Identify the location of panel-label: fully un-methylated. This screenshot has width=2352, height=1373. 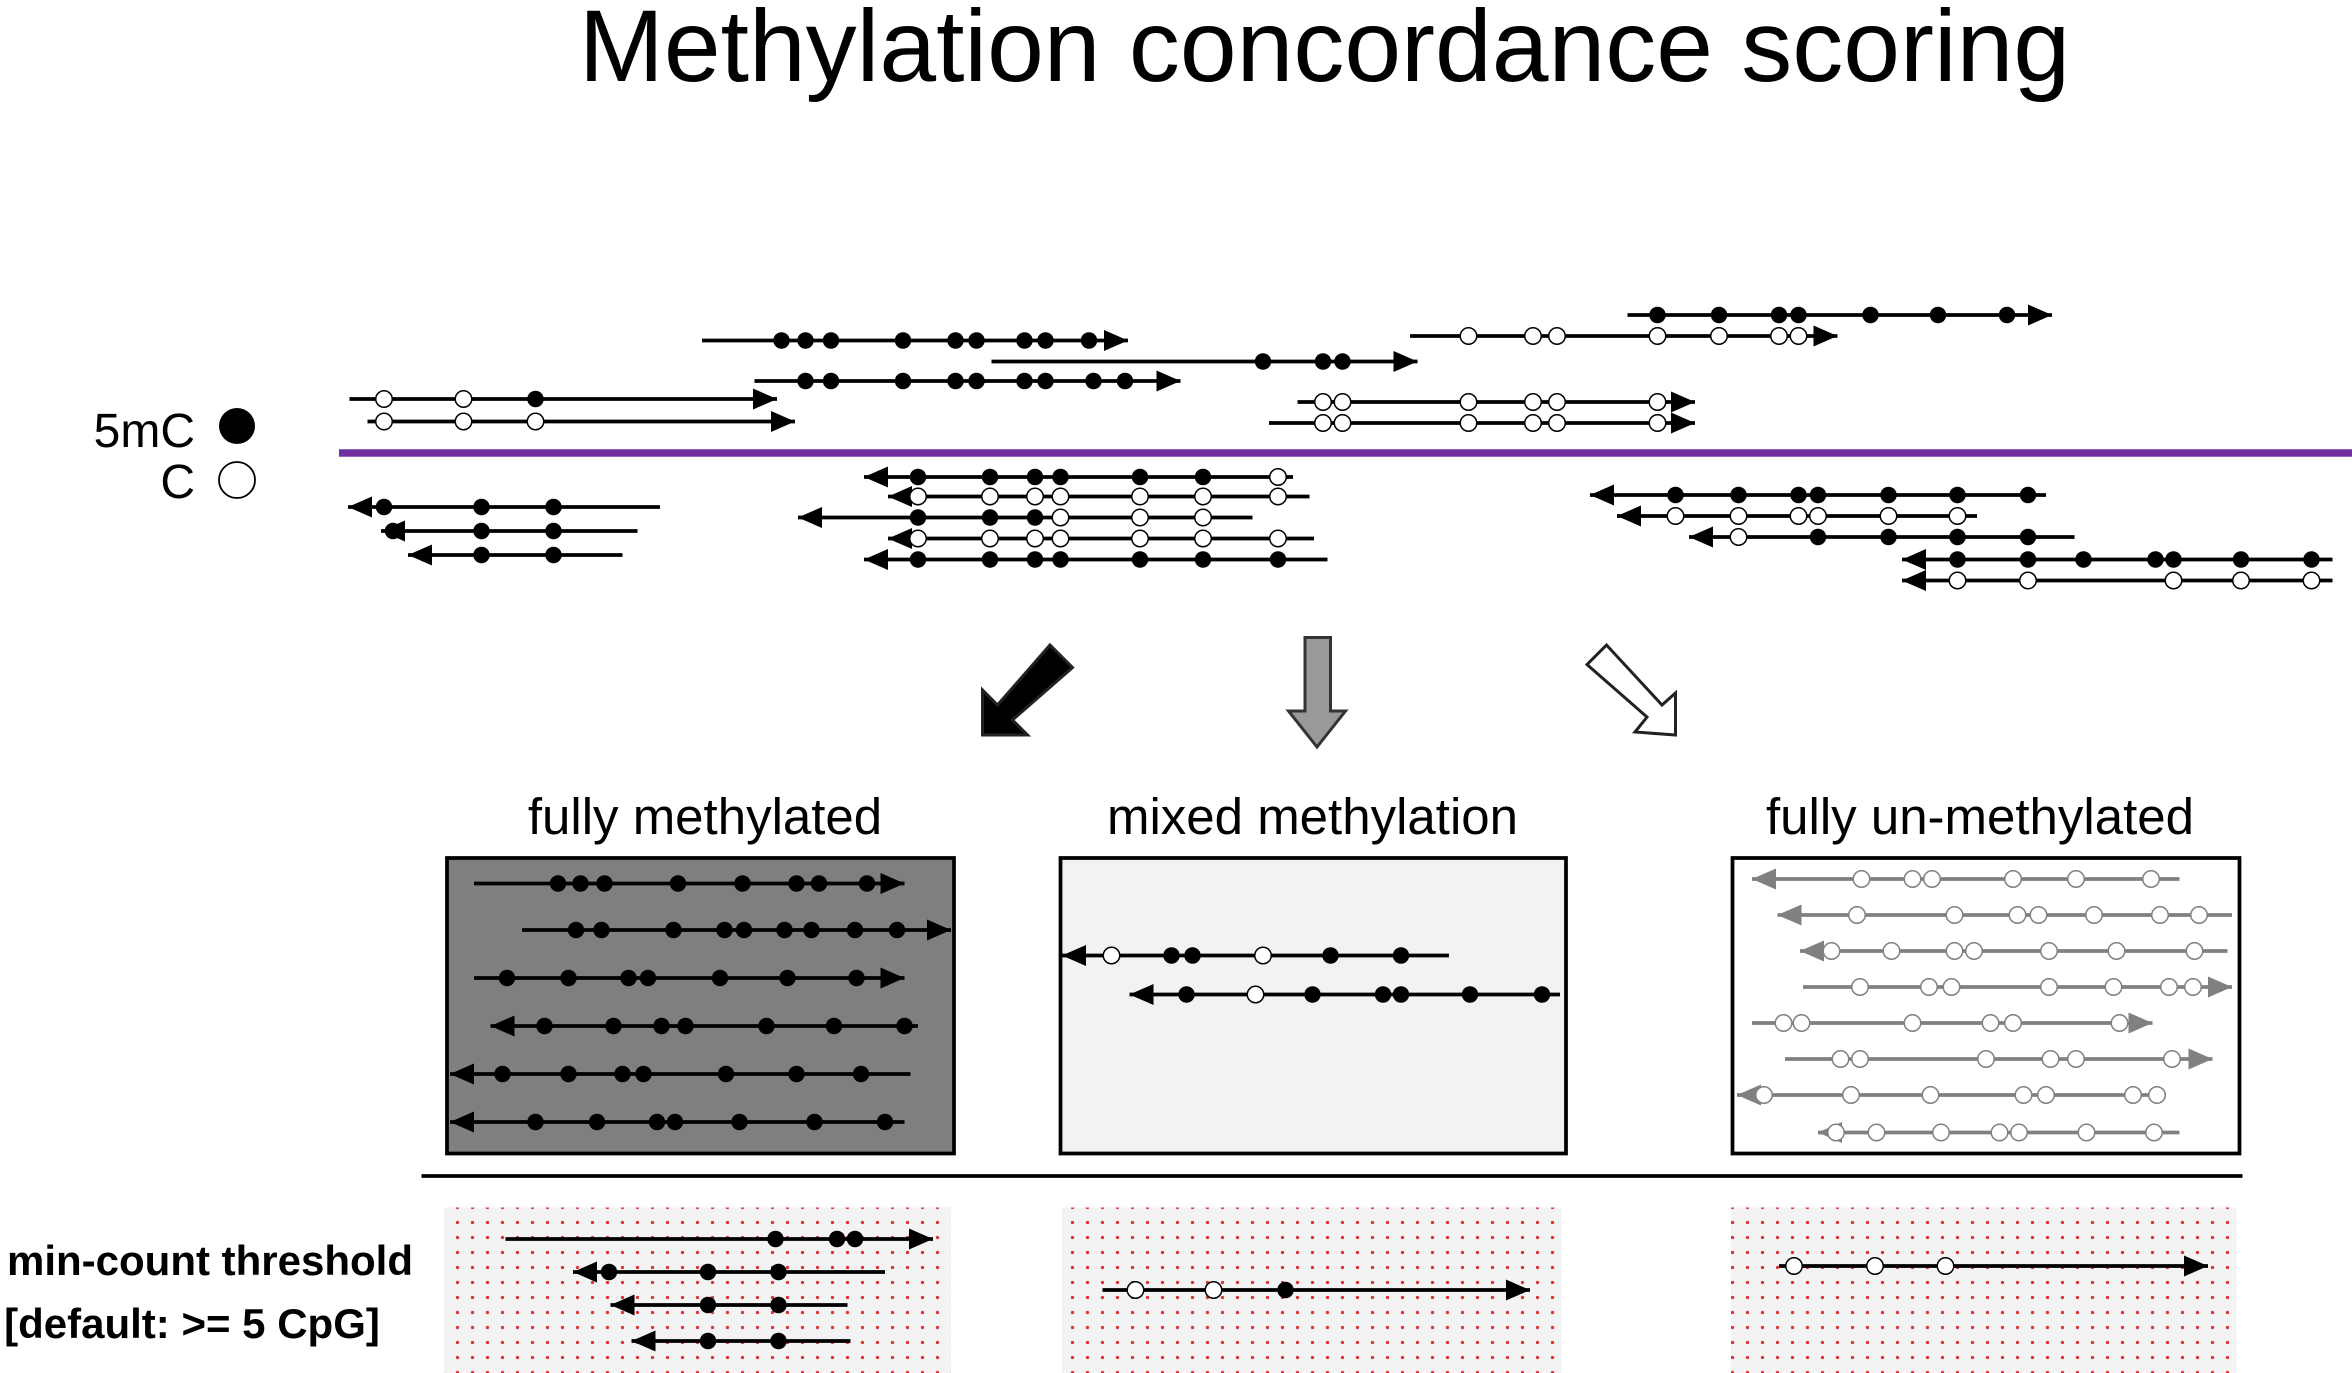
(1980, 816).